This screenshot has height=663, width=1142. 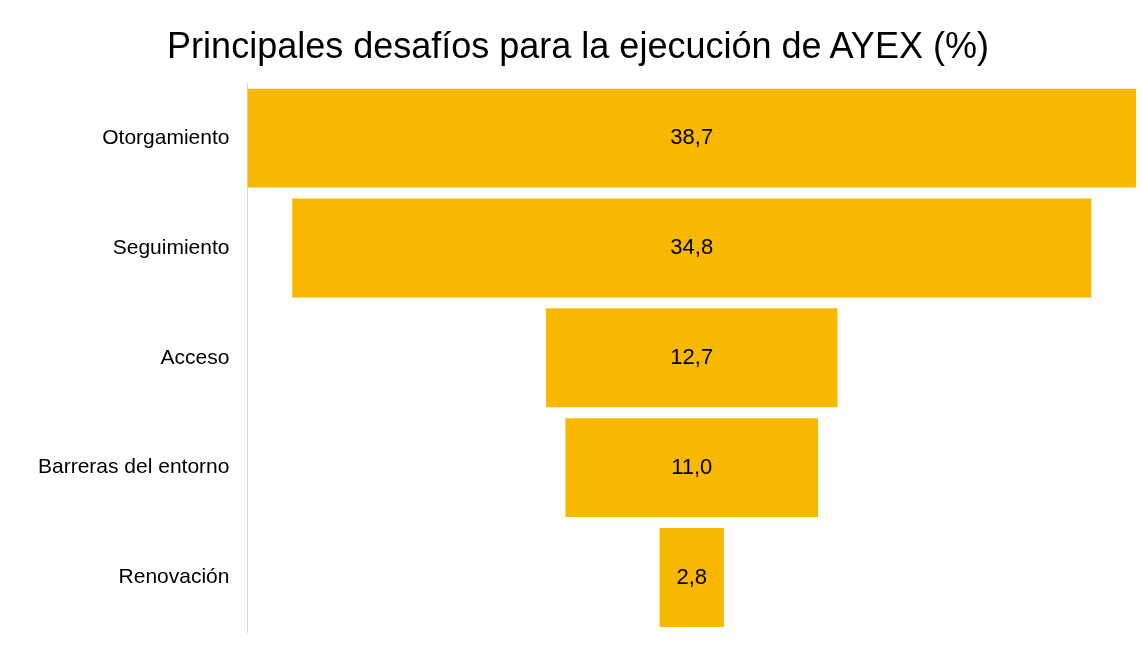 What do you see at coordinates (692, 137) in the screenshot?
I see `data-label: 38,7` at bounding box center [692, 137].